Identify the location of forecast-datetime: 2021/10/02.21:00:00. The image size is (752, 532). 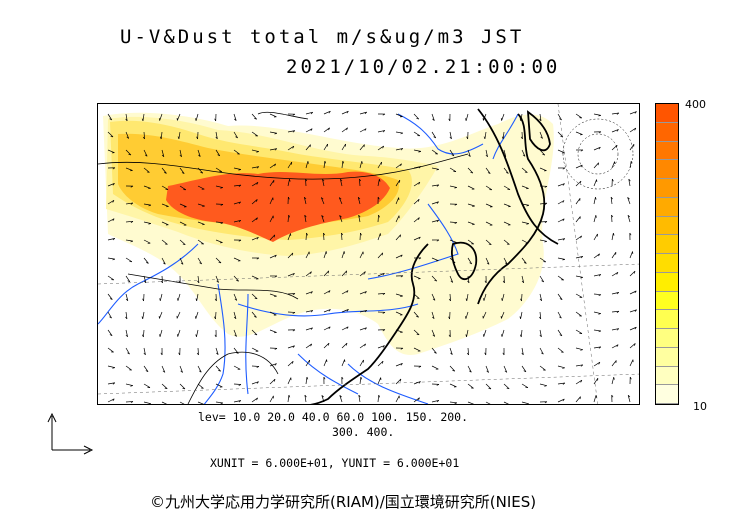
(423, 67).